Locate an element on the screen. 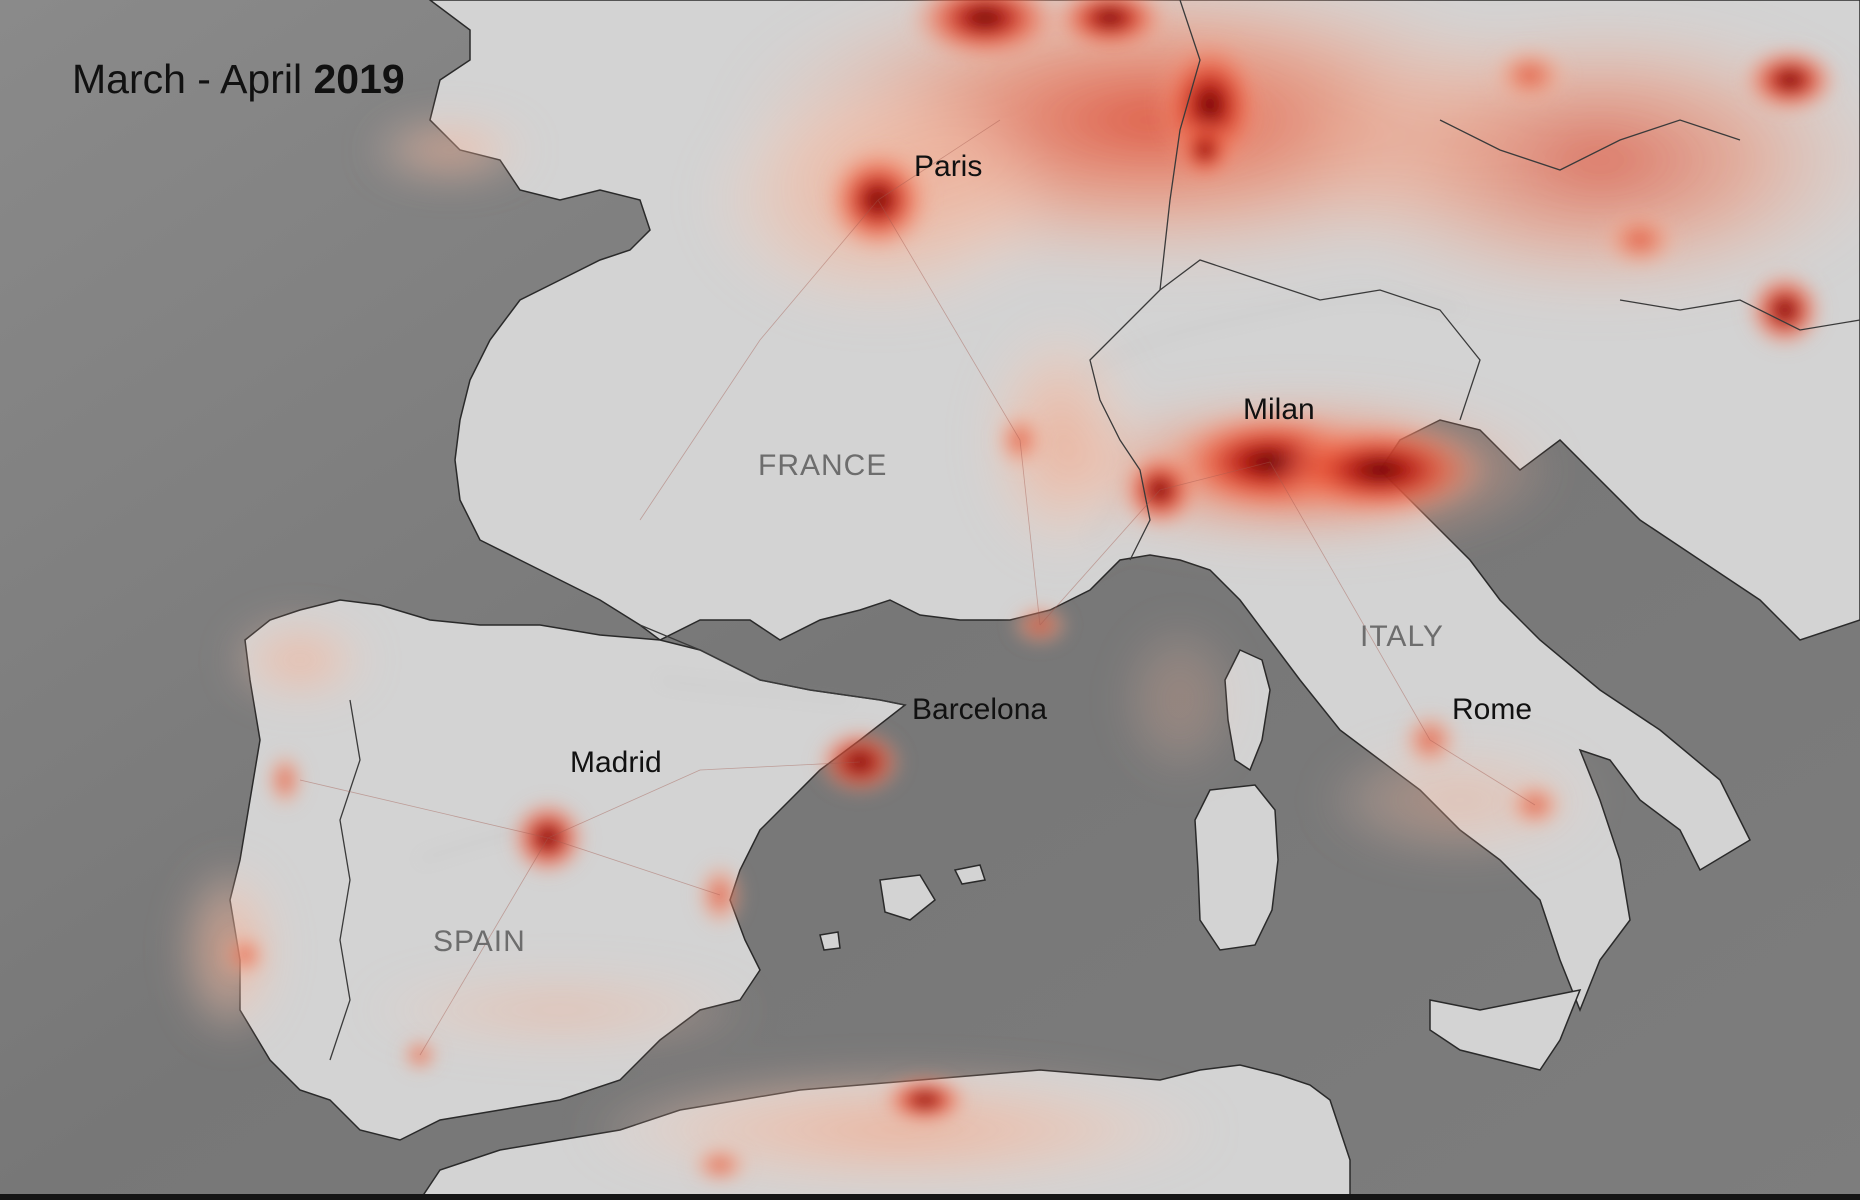  hotspot-prague is located at coordinates (1530, 75).